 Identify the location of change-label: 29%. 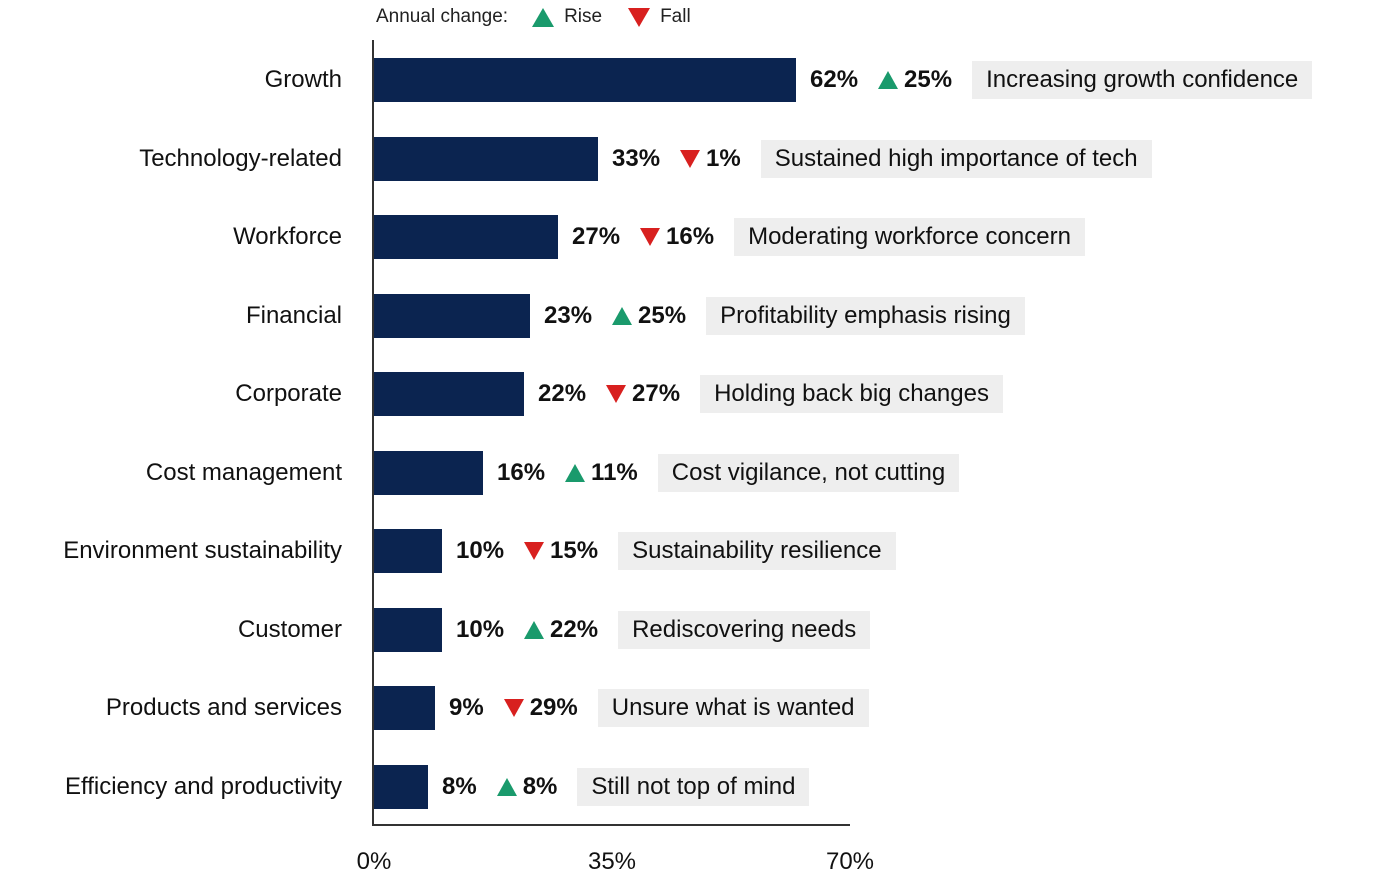
(553, 707).